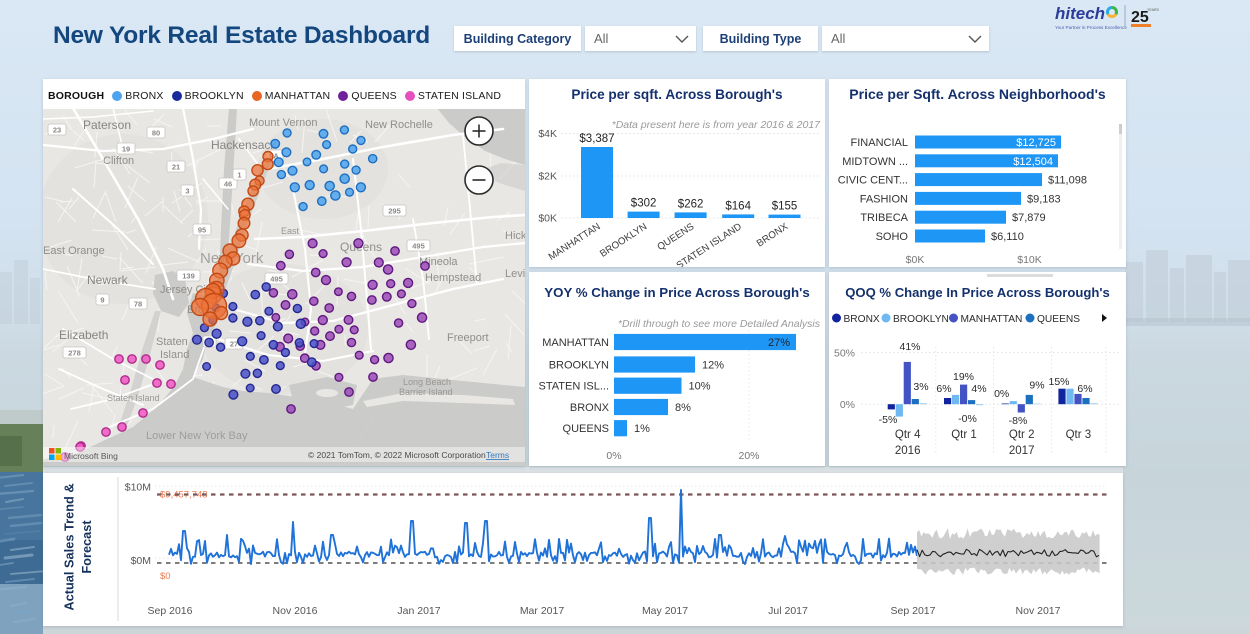 This screenshot has width=1250, height=634. Describe the element at coordinates (1153, 10) in the screenshot. I see `svg-text: YEARS` at that location.